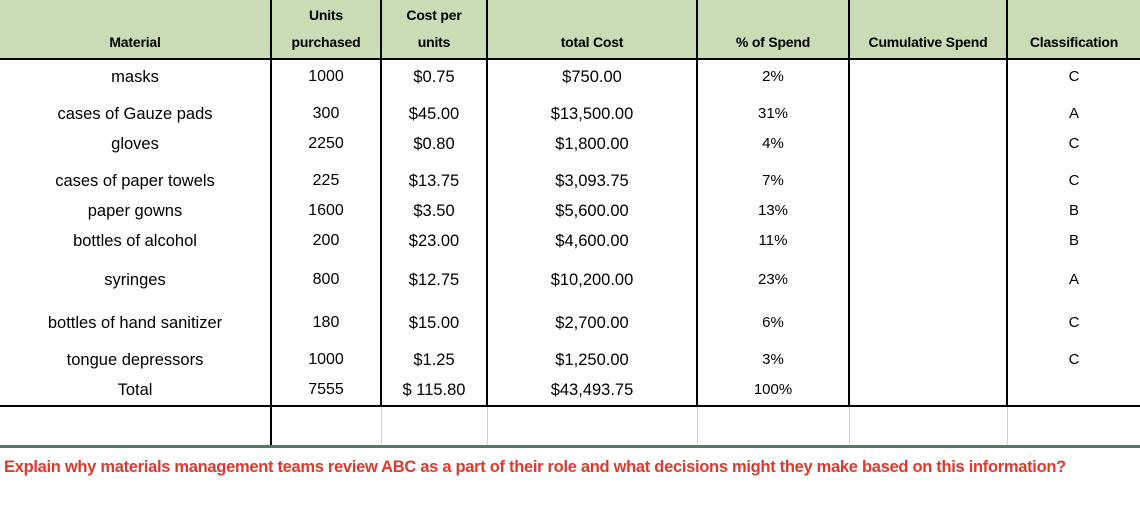 This screenshot has width=1140, height=524. Describe the element at coordinates (135, 390) in the screenshot. I see `cell-material: Total` at that location.